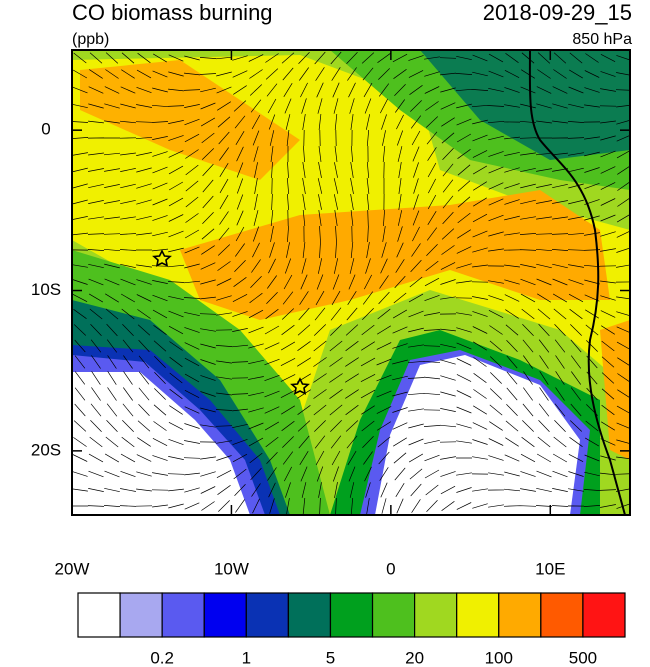  What do you see at coordinates (583, 657) in the screenshot?
I see `colorbar-label: 500` at bounding box center [583, 657].